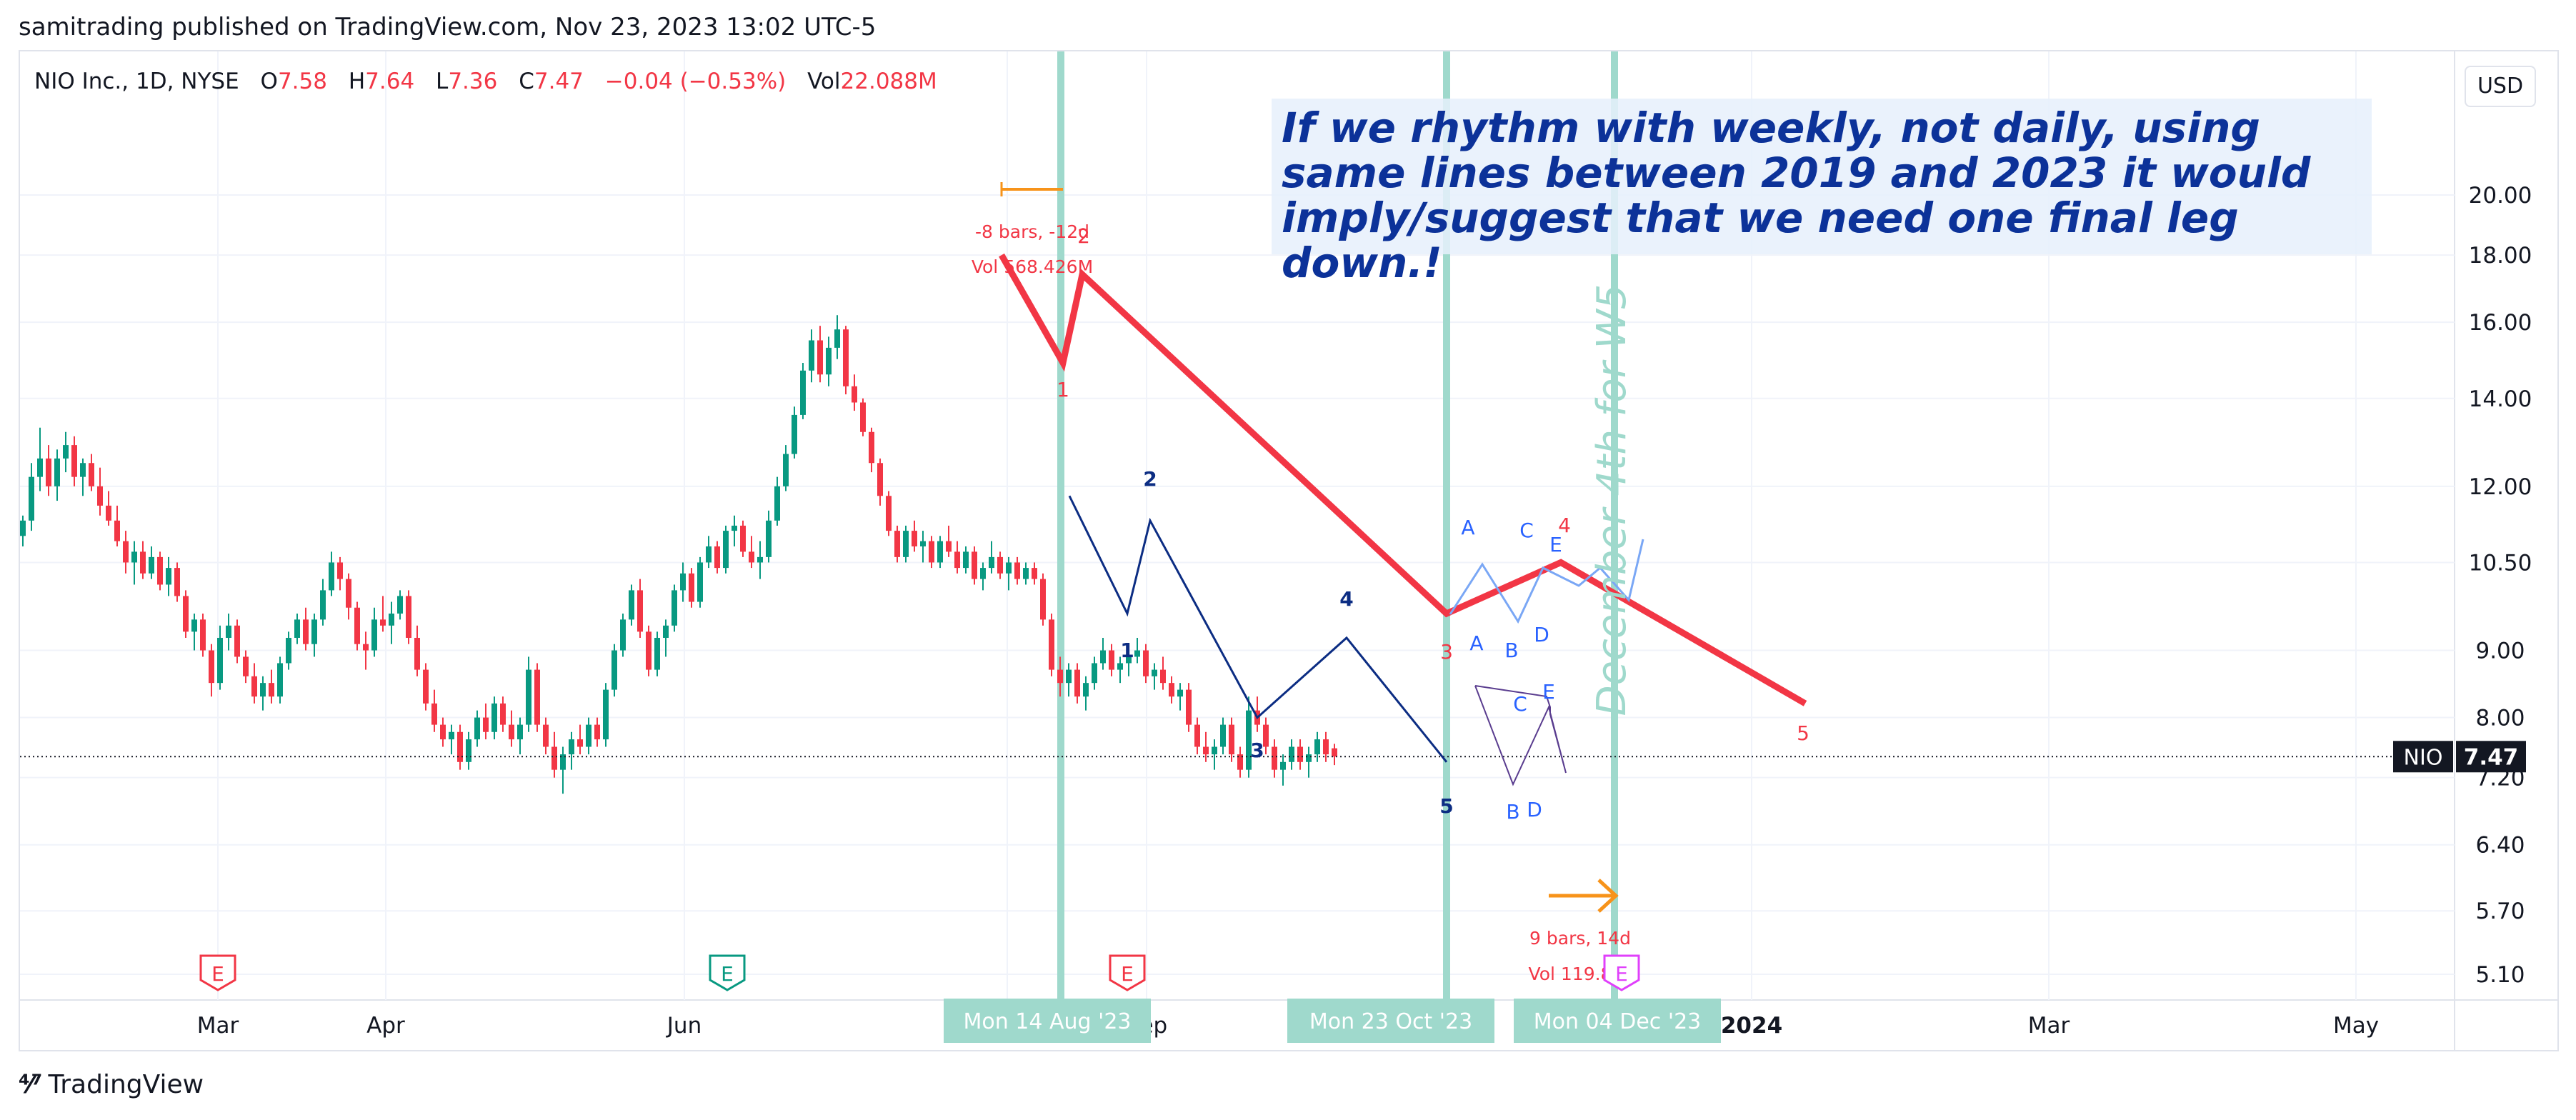 The height and width of the screenshot is (1120, 2576). Describe the element at coordinates (2049, 1026) in the screenshot. I see `x-tick-label: Mar` at that location.